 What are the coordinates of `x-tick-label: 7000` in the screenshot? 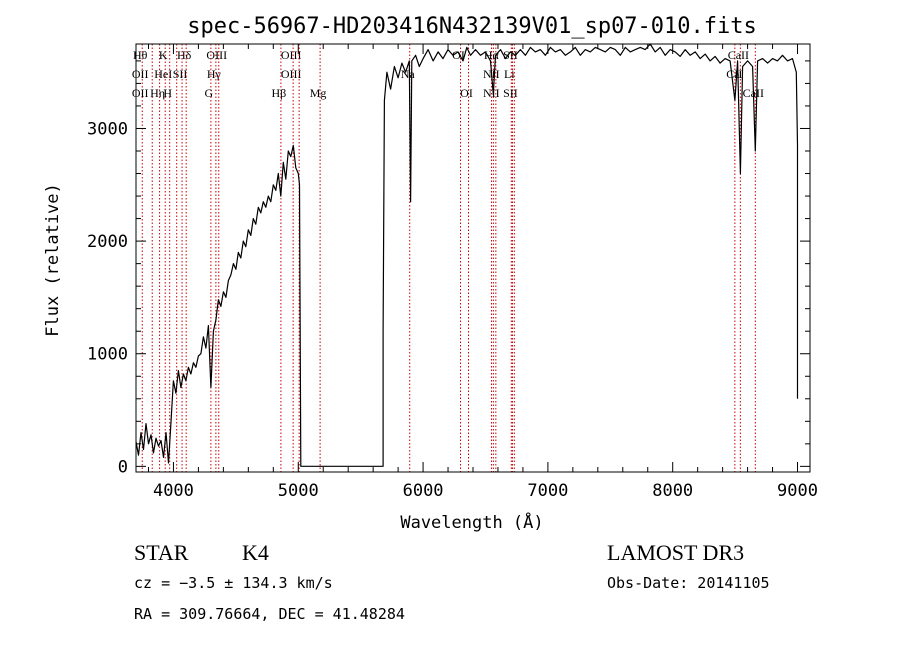 It's located at (547, 491).